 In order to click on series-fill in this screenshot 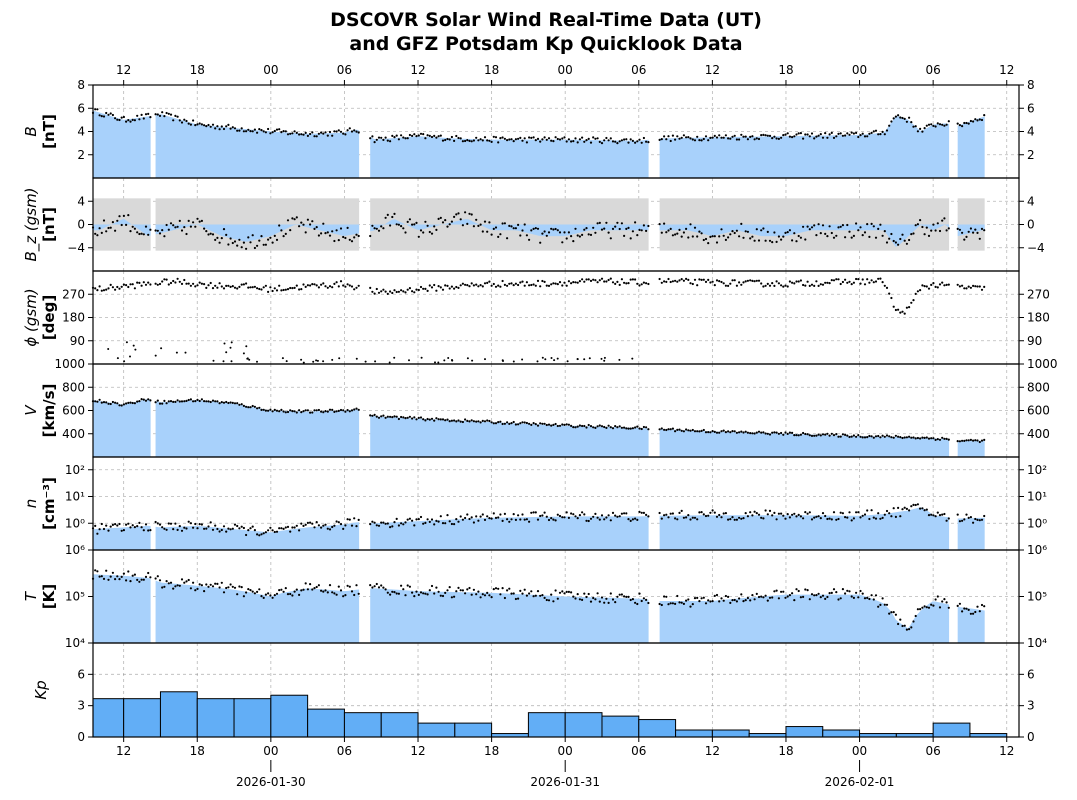, I will do `click(257, 536)`.